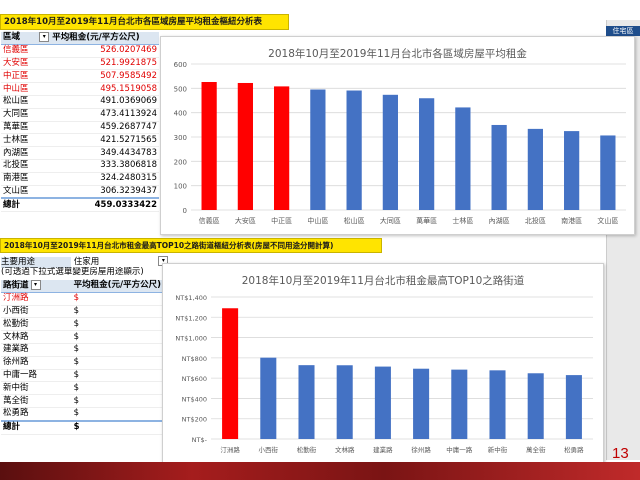  What do you see at coordinates (194, 399) in the screenshot?
I see `y-tick-label: NT$400` at bounding box center [194, 399].